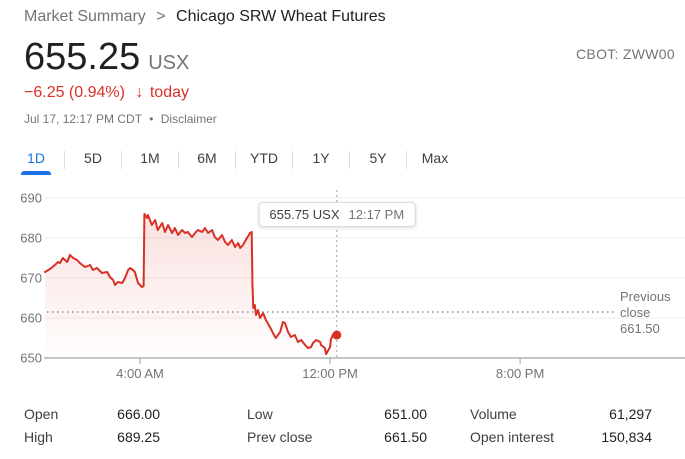  Describe the element at coordinates (140, 373) in the screenshot. I see `x-axis-tick-label: 4:00 AM` at that location.